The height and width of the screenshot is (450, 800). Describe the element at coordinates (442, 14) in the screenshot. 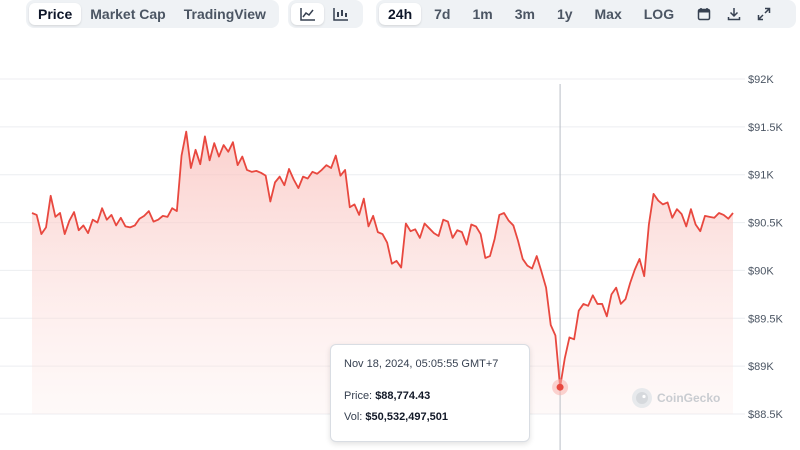

I see `range-7d: 7d` at that location.